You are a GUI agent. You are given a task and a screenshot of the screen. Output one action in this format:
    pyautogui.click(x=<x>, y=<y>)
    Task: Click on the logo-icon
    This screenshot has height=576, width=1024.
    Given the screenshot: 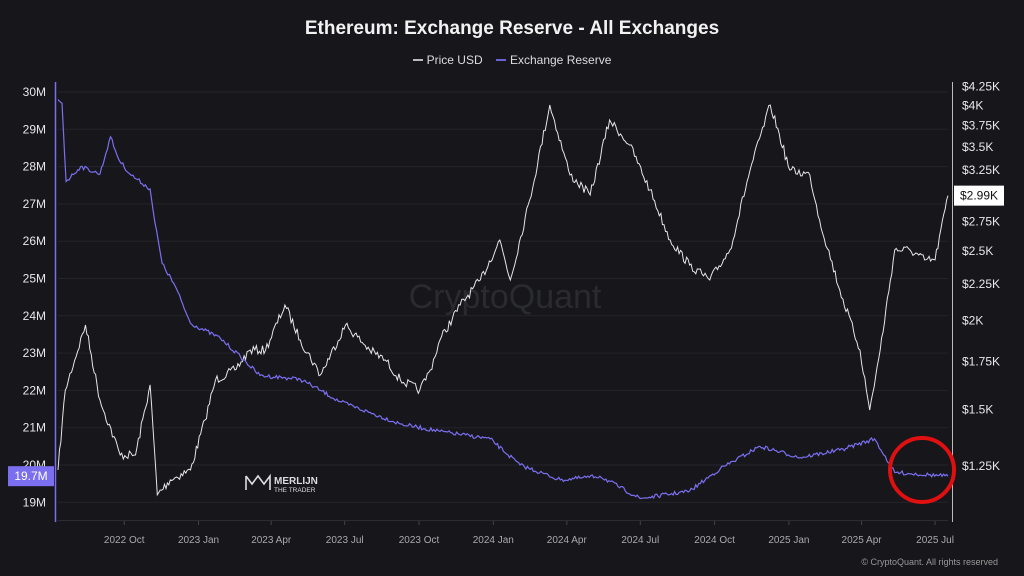 What is the action you would take?
    pyautogui.click(x=258, y=481)
    